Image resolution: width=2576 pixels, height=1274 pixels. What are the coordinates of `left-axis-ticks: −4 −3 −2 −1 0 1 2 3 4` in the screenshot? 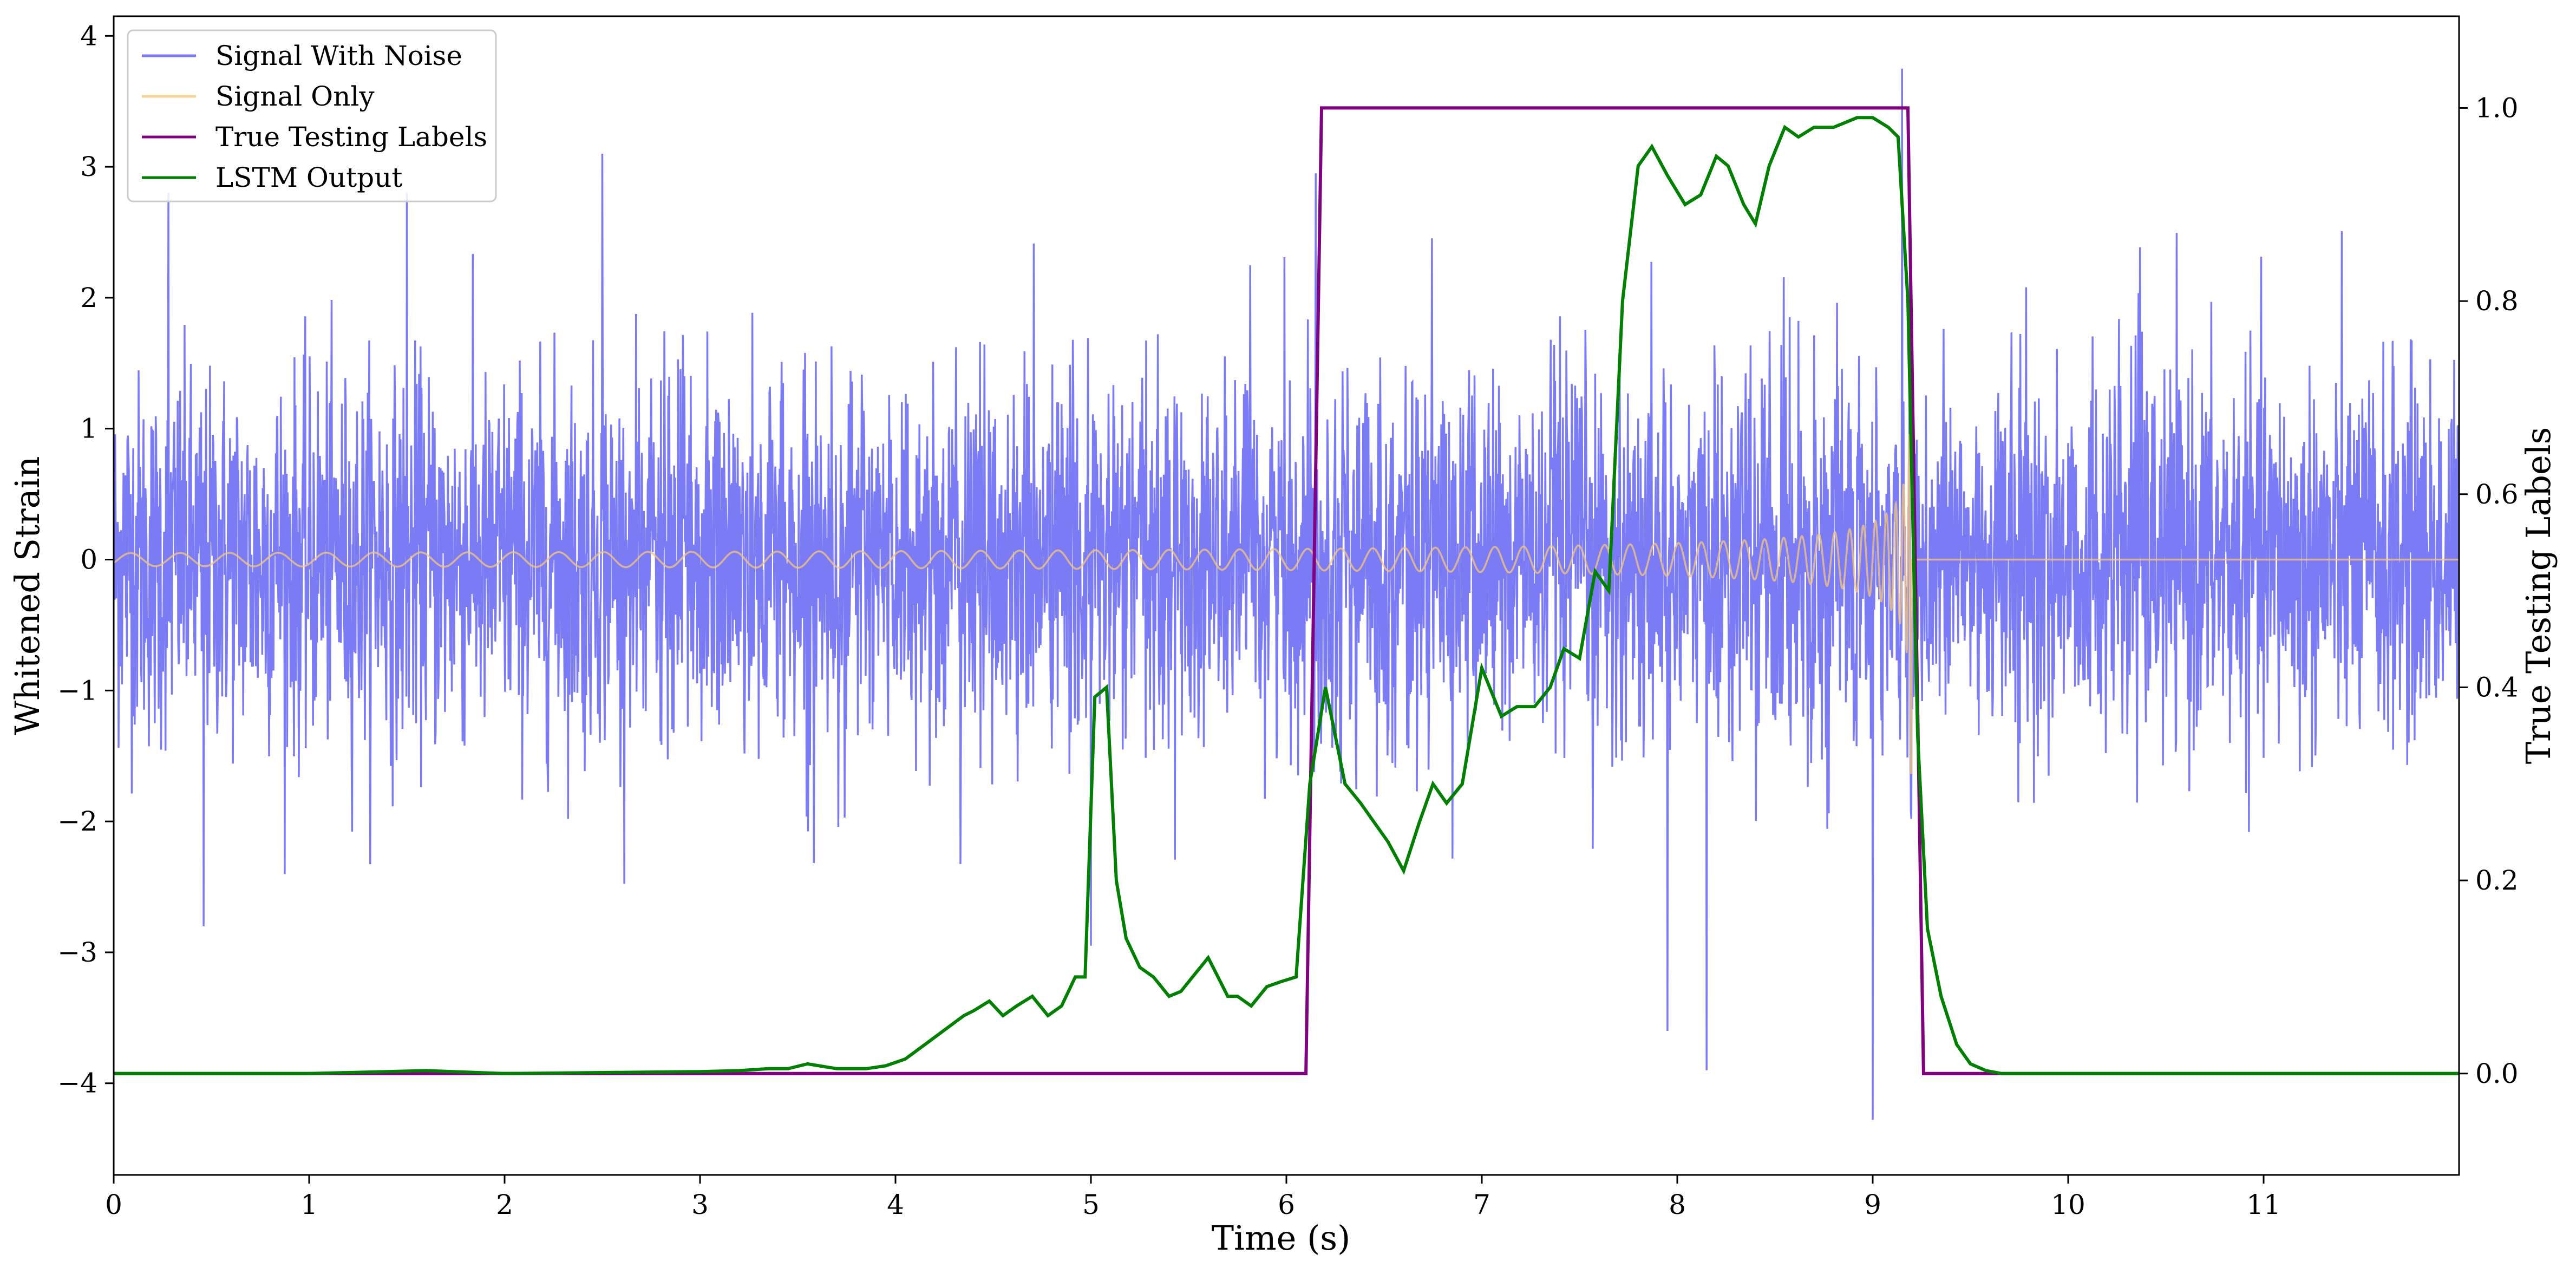 It's located at (86, 559).